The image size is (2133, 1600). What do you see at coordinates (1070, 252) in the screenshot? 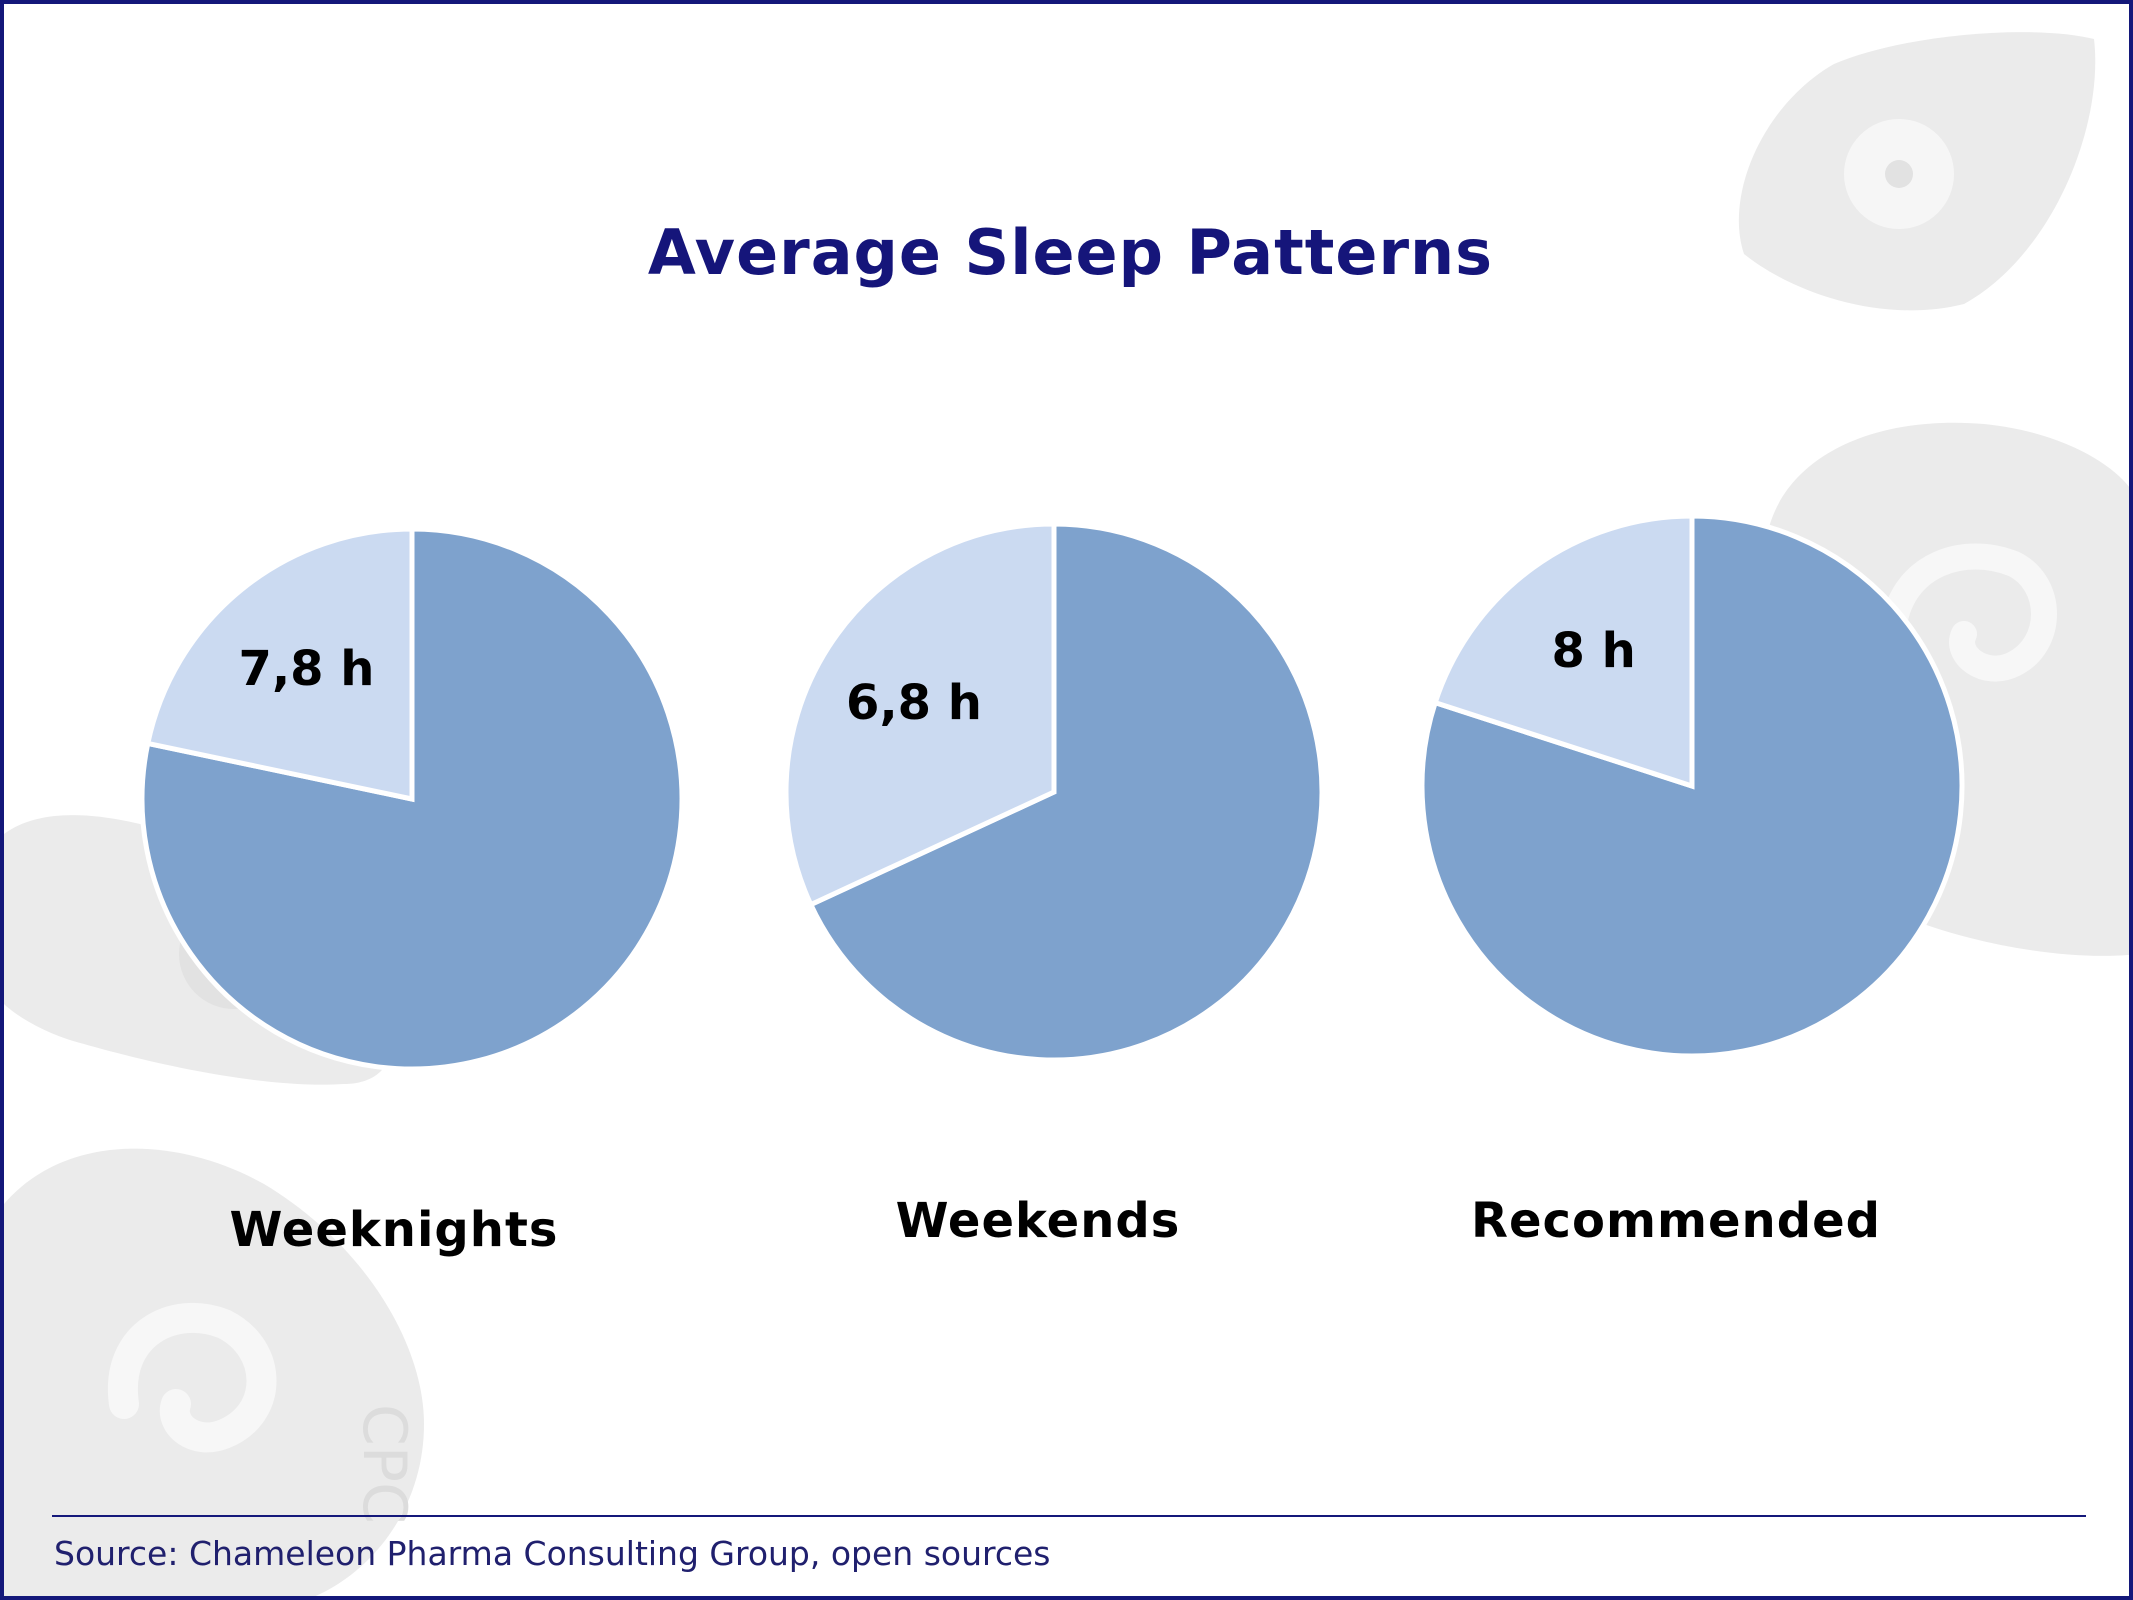
I see `chart-title: Average Sleep Patterns` at bounding box center [1070, 252].